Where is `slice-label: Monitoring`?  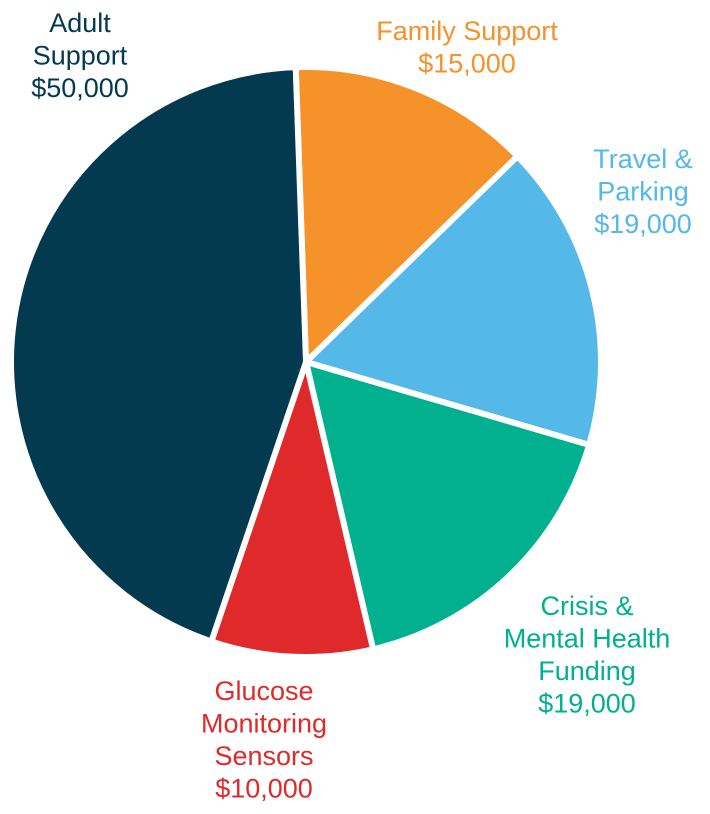
slice-label: Monitoring is located at coordinates (264, 724).